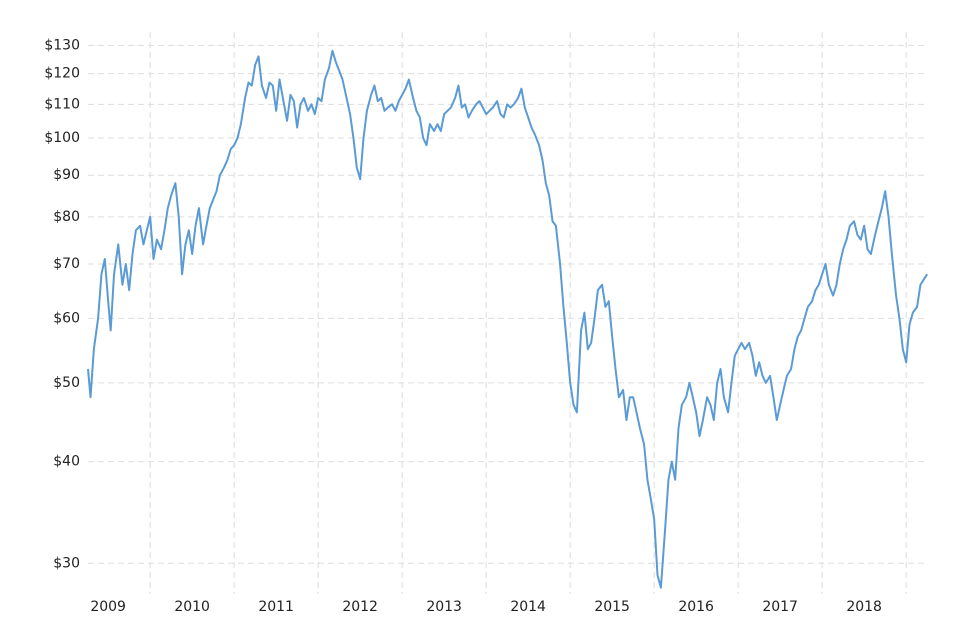 This screenshot has width=980, height=622. What do you see at coordinates (696, 607) in the screenshot?
I see `x-tick-label: 2016` at bounding box center [696, 607].